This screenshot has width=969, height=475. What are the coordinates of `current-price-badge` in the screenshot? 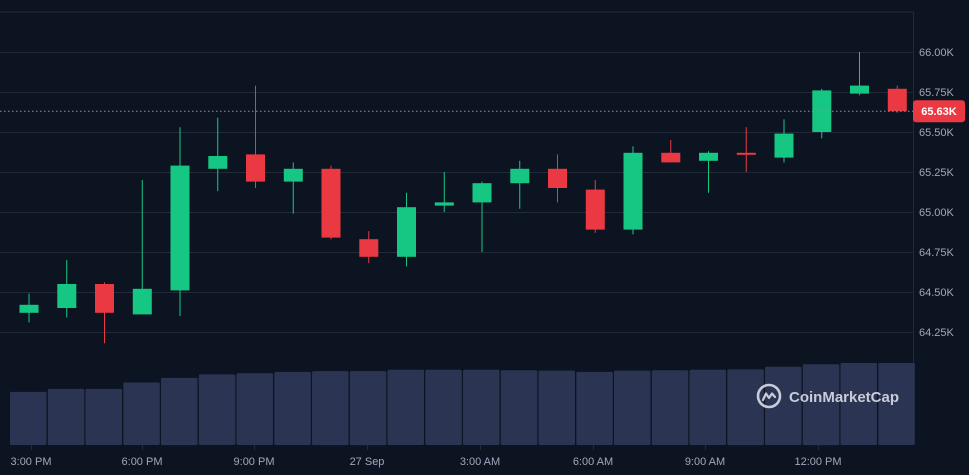 It's located at (939, 111).